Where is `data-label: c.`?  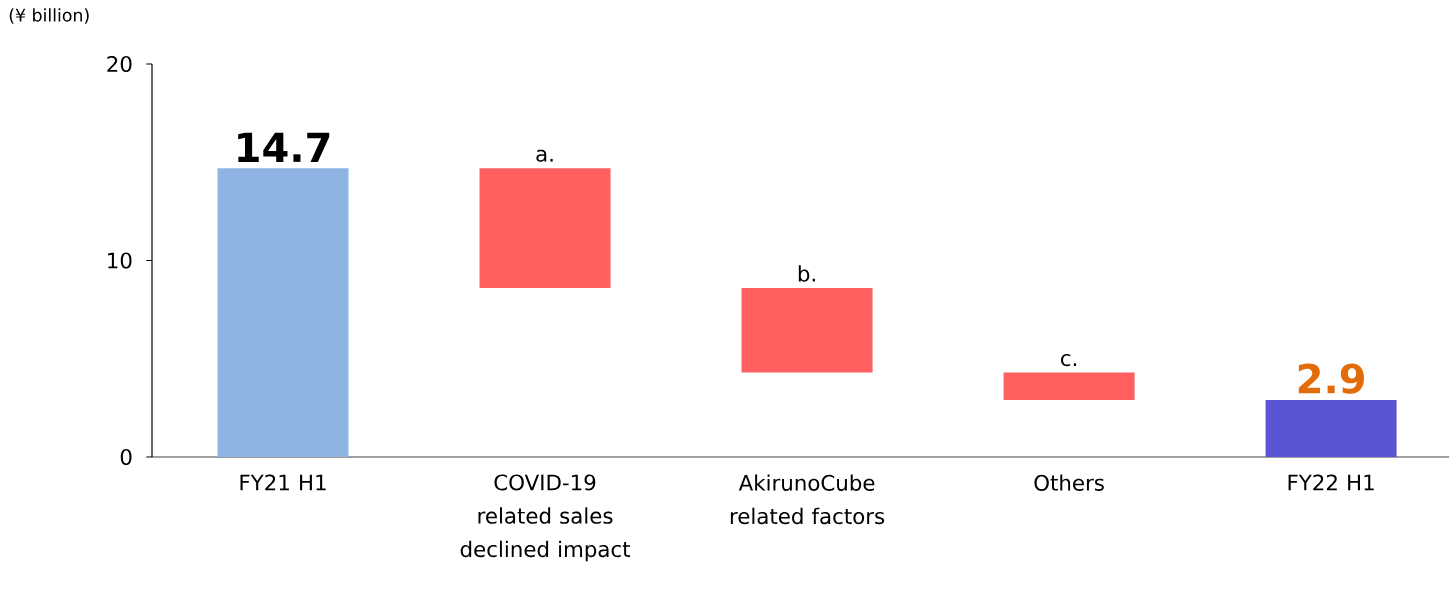
data-label: c. is located at coordinates (1069, 360).